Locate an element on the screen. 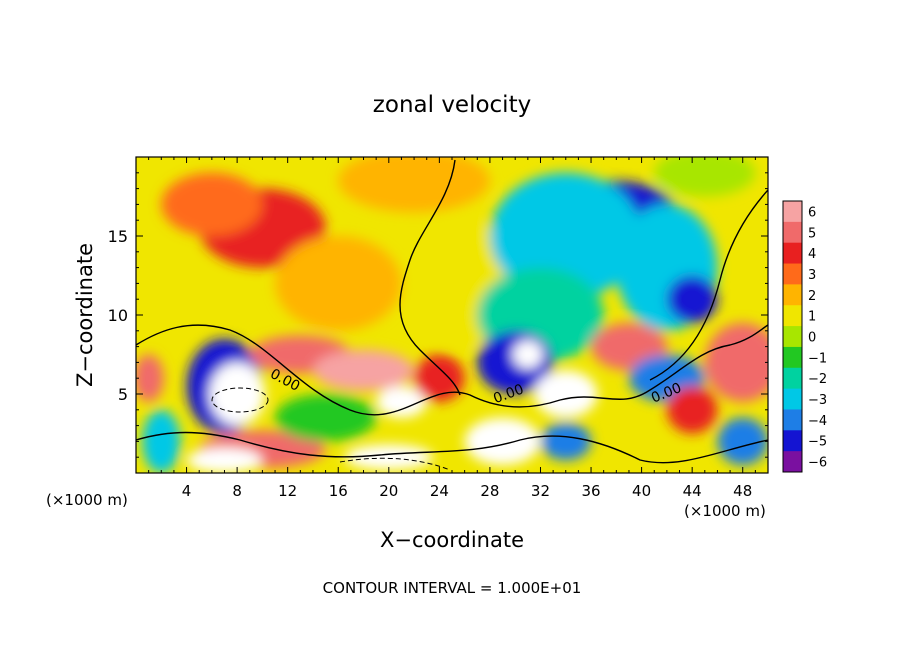 This screenshot has height=654, width=904. colorbar-tick-label: 5 is located at coordinates (812, 233).